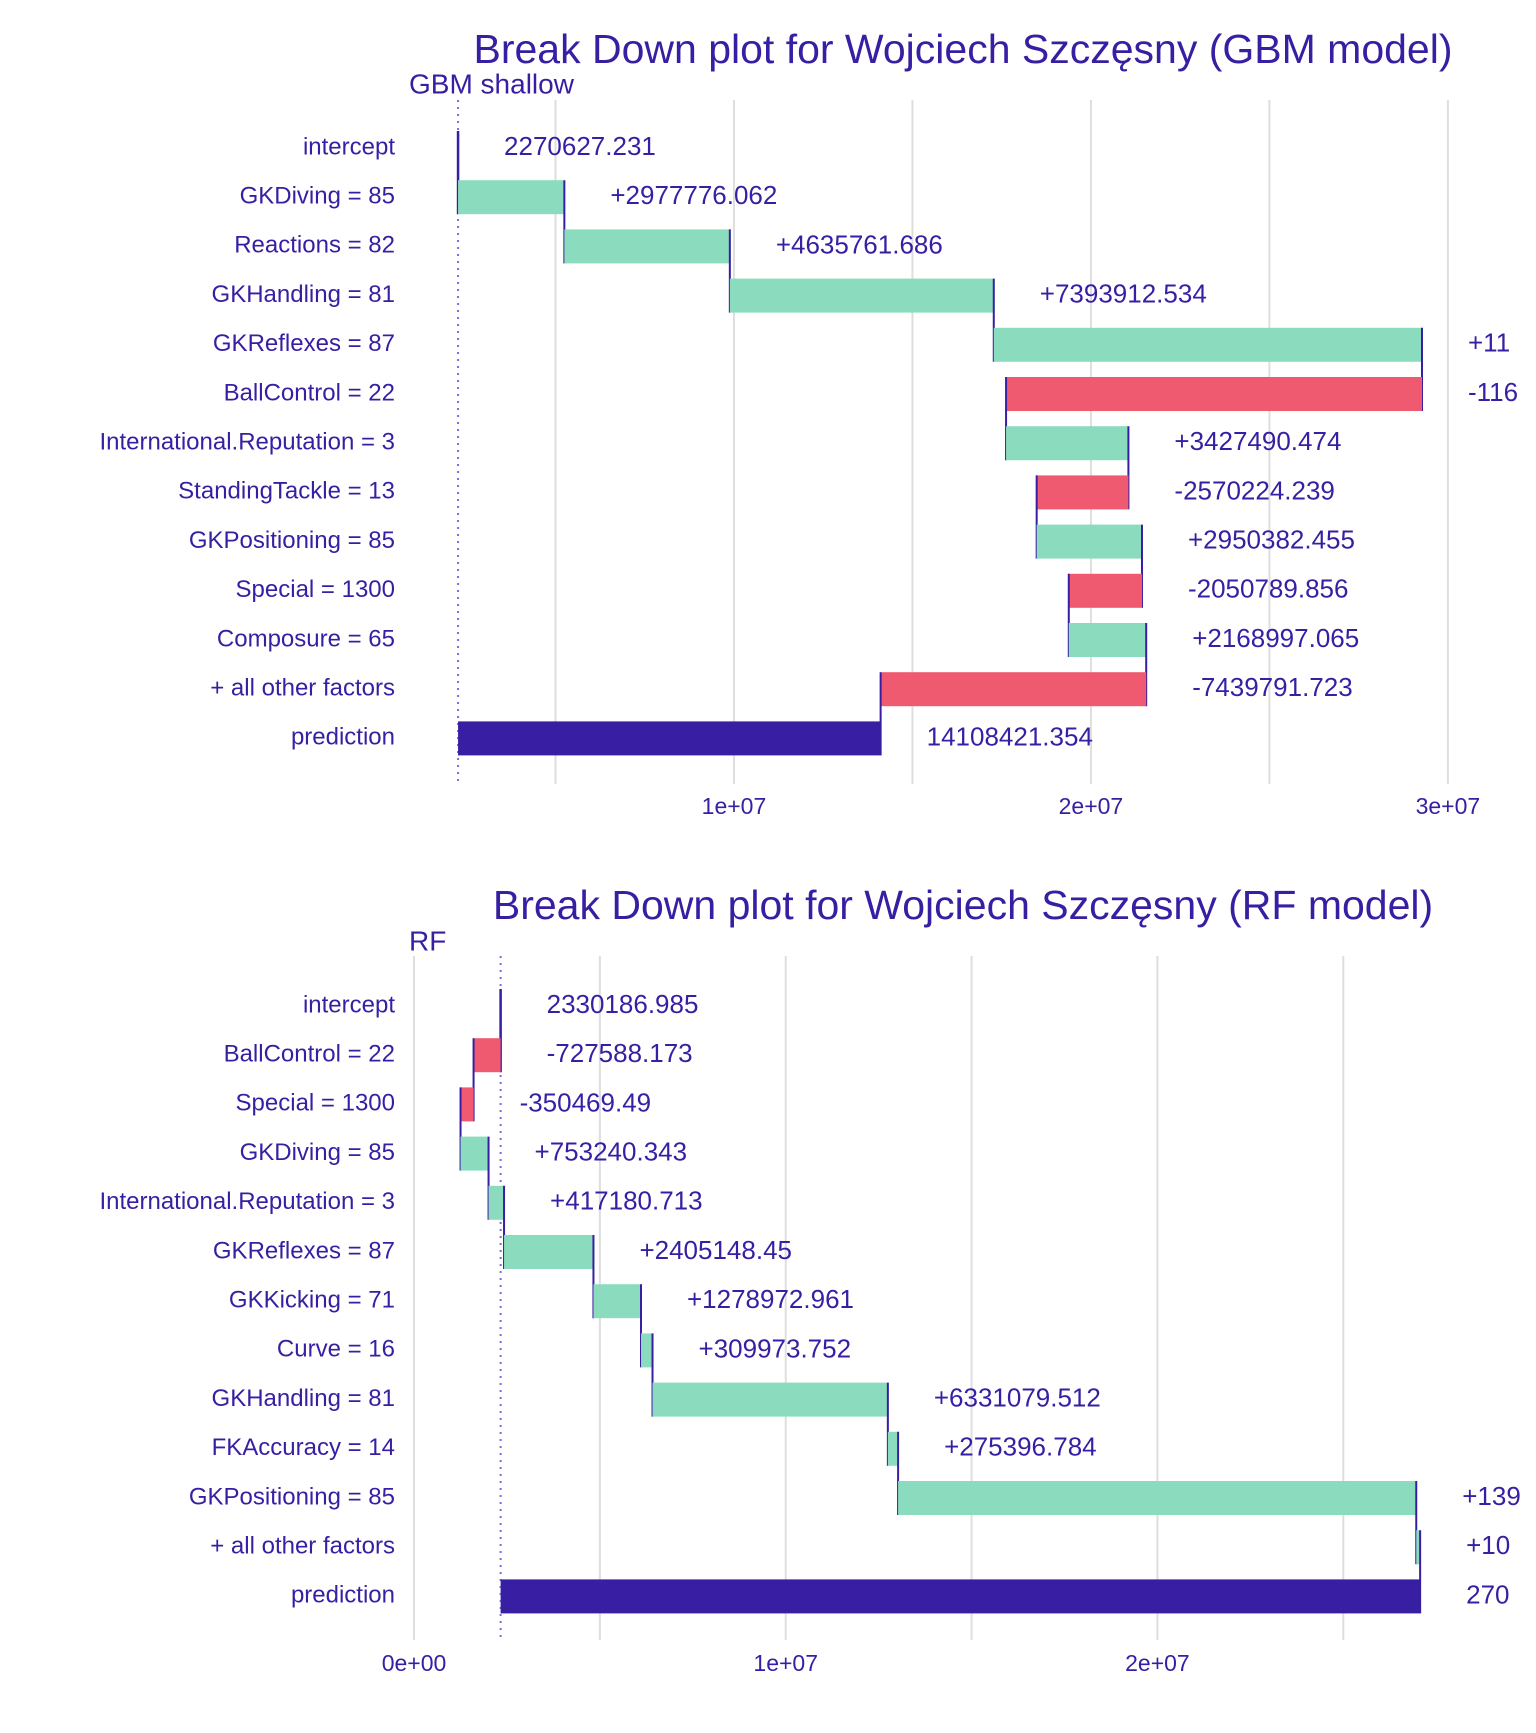  I want to click on row-label: StandingTackle = 13, so click(286, 491).